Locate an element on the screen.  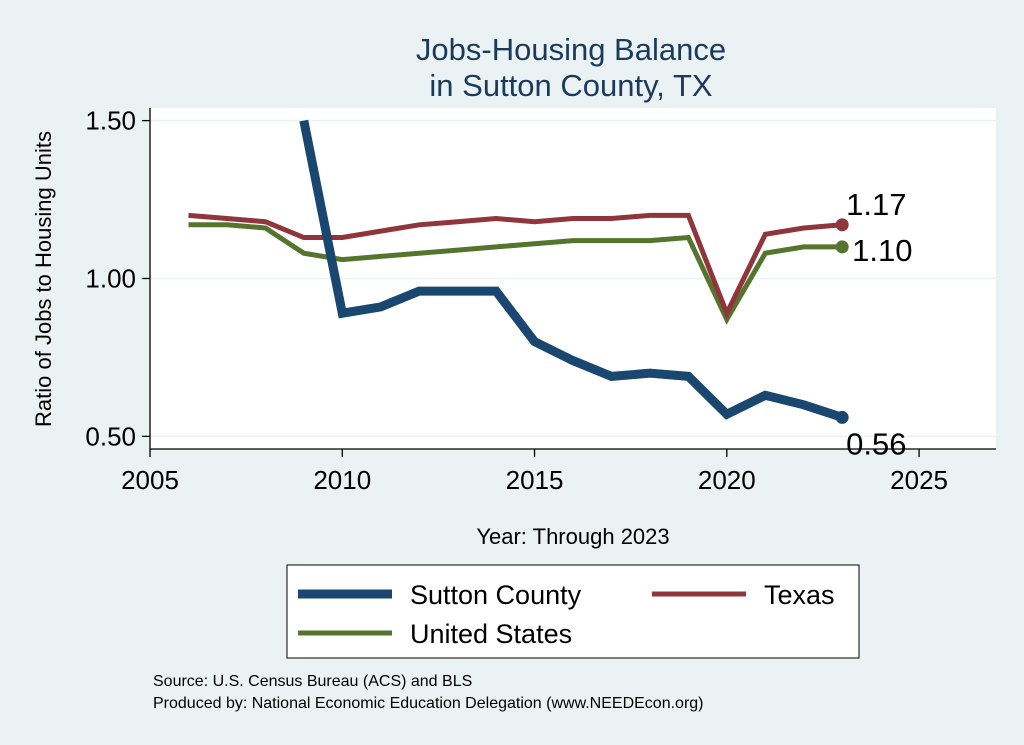
chart-title-line-2: in Sutton County, TX is located at coordinates (571, 85).